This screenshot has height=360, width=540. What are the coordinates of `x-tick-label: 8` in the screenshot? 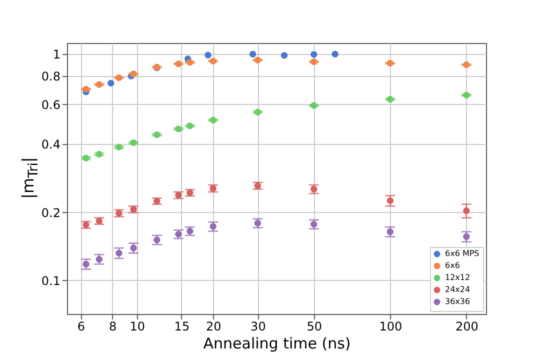 It's located at (112, 327).